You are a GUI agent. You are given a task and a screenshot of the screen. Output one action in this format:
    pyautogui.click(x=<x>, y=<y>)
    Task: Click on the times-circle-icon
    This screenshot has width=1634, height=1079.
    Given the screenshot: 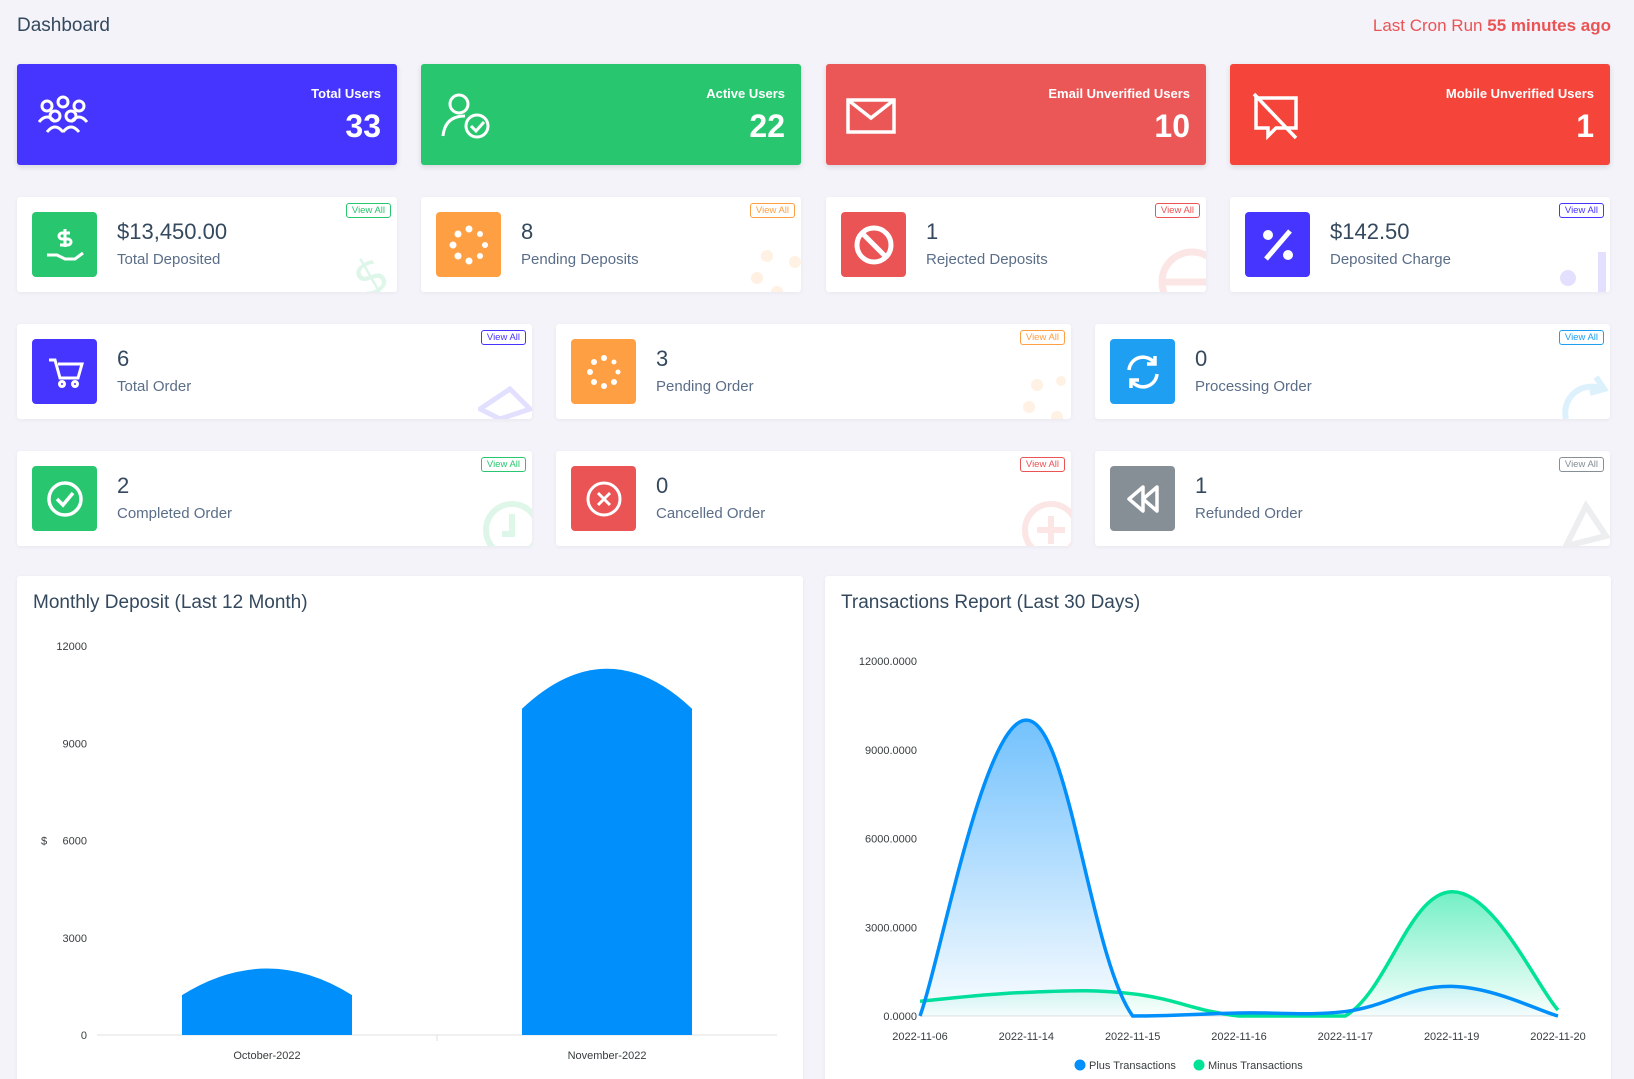 What is the action you would take?
    pyautogui.click(x=603, y=498)
    